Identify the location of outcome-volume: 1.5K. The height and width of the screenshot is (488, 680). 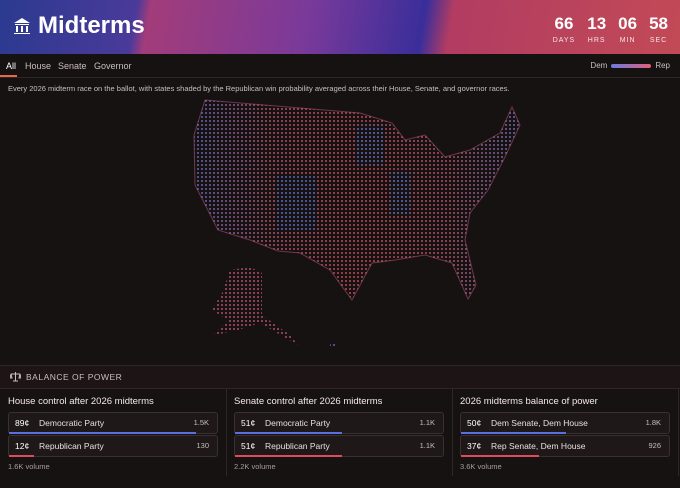
(201, 422).